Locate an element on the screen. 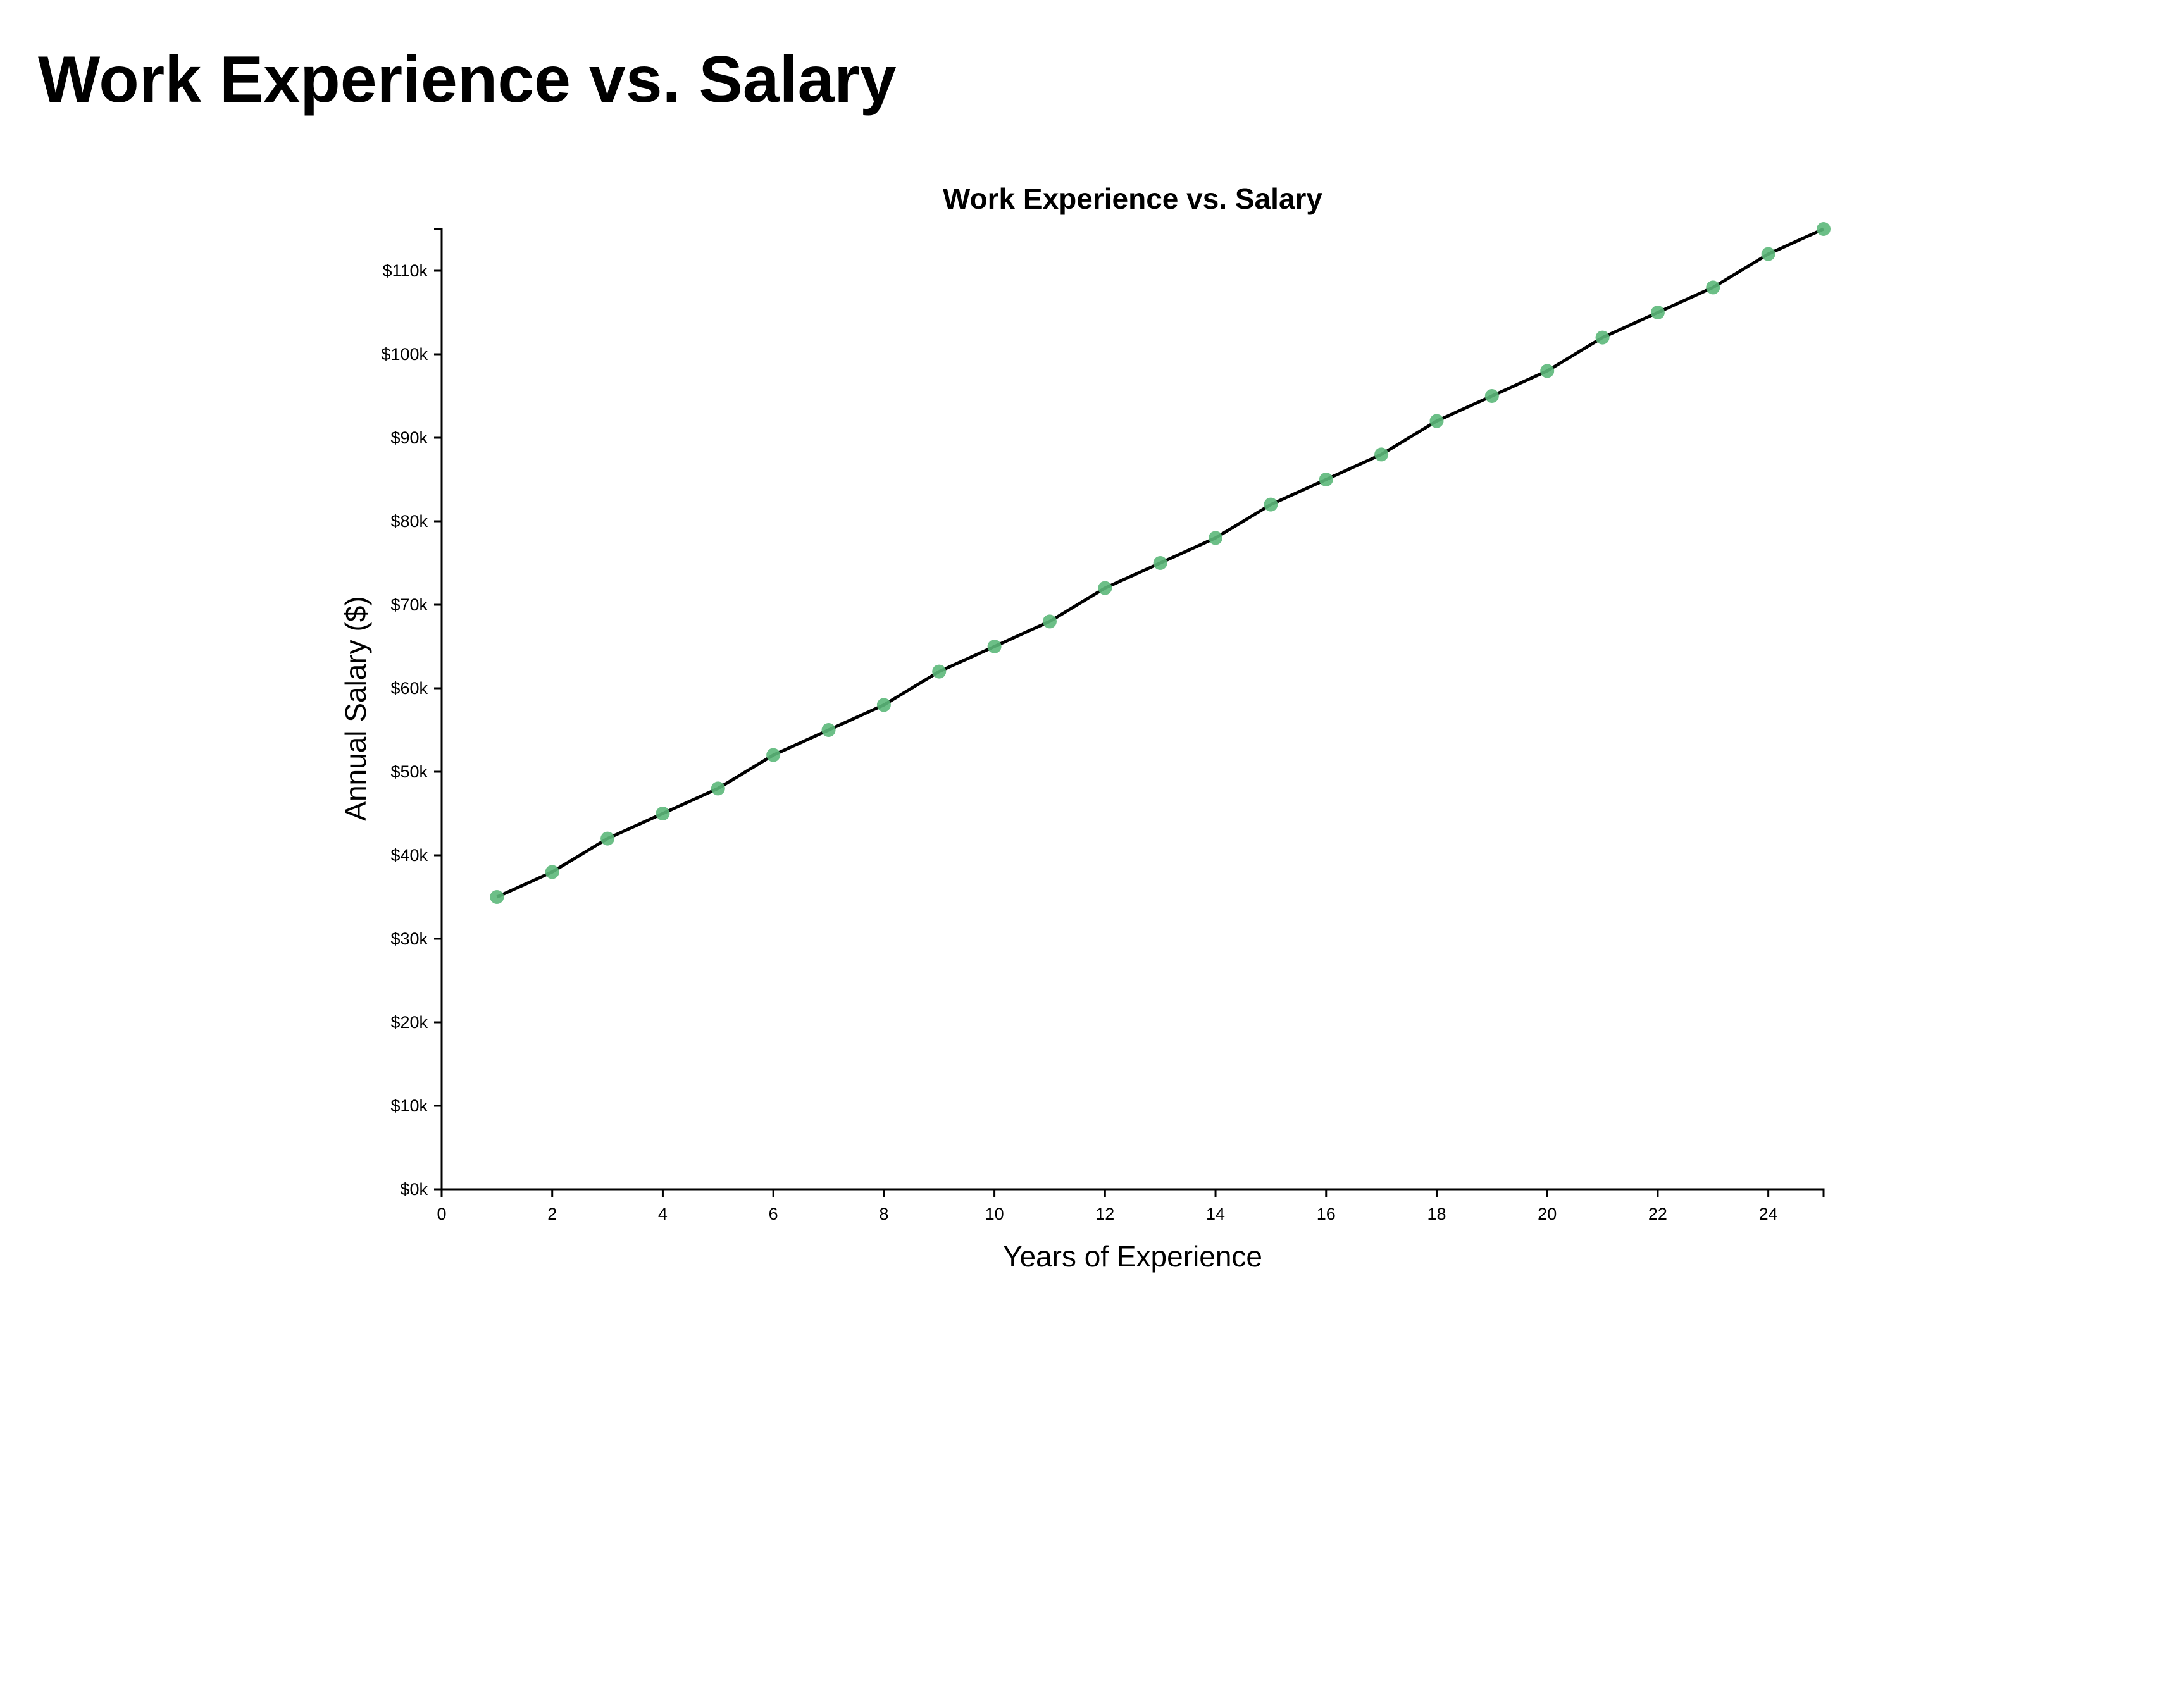 The image size is (2164, 1708). chart-title: Work Experience vs. Salary is located at coordinates (1133, 198).